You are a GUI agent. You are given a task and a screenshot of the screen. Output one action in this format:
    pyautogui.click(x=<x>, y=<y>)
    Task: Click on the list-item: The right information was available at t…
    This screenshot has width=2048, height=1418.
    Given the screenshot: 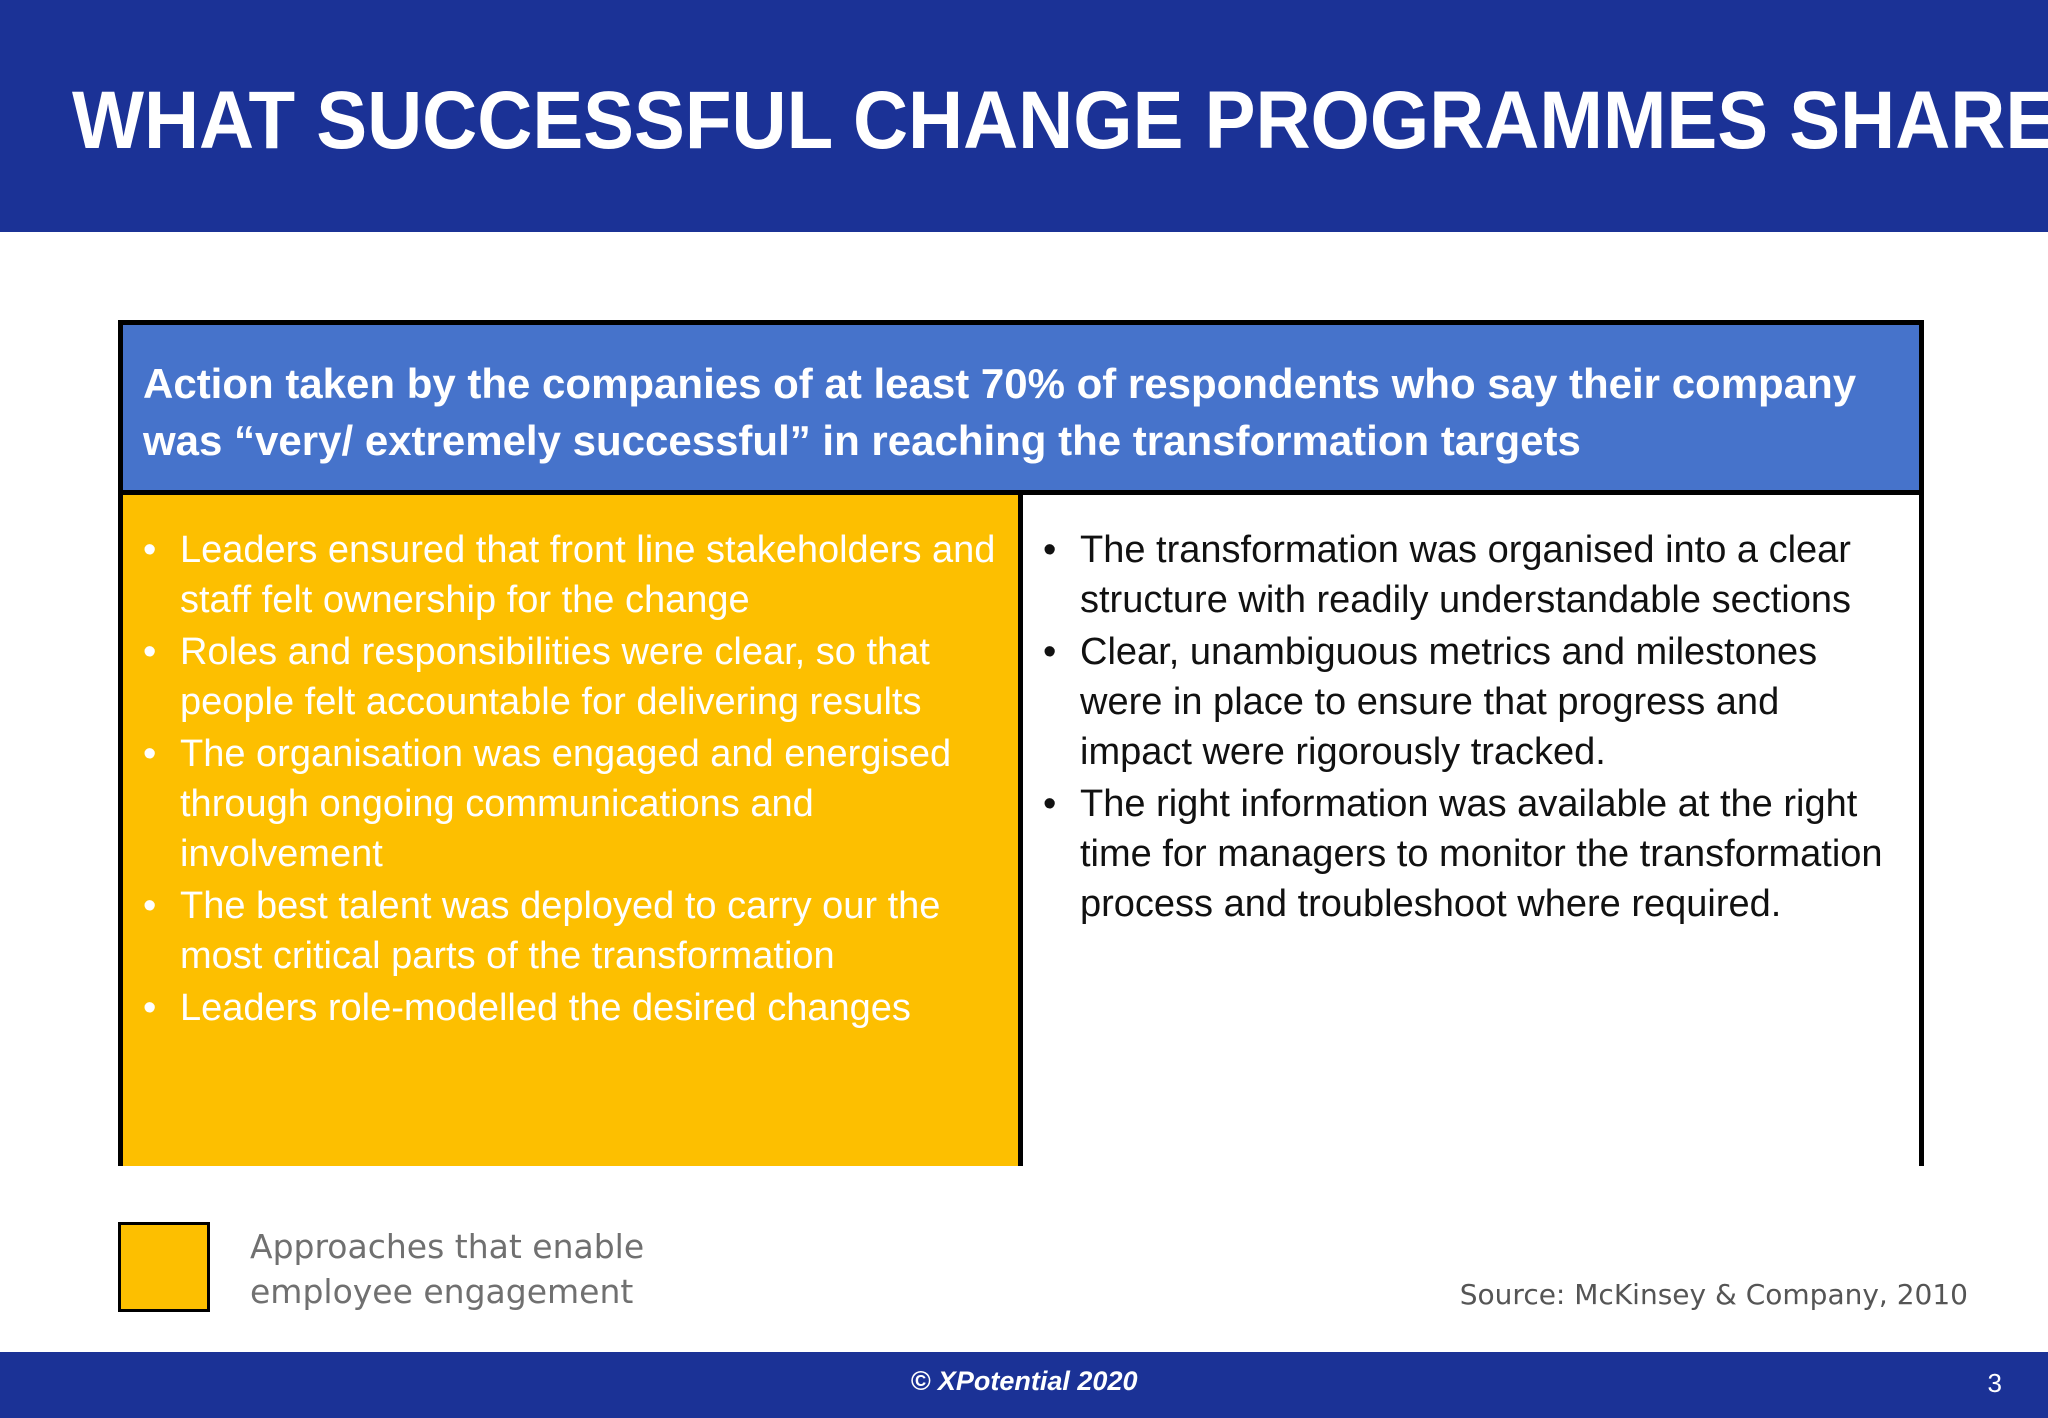 What is the action you would take?
    pyautogui.click(x=1471, y=854)
    